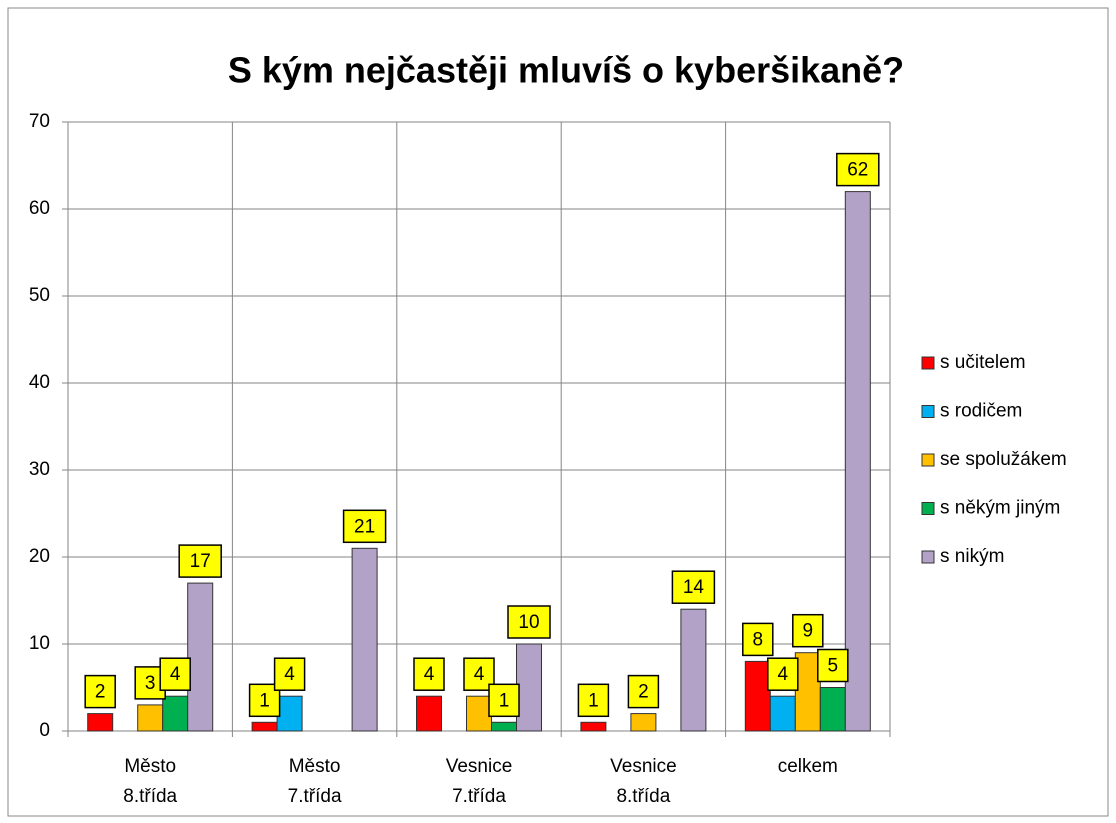 Image resolution: width=1116 pixels, height=823 pixels. Describe the element at coordinates (808, 766) in the screenshot. I see `x-tick-label: celkem` at that location.